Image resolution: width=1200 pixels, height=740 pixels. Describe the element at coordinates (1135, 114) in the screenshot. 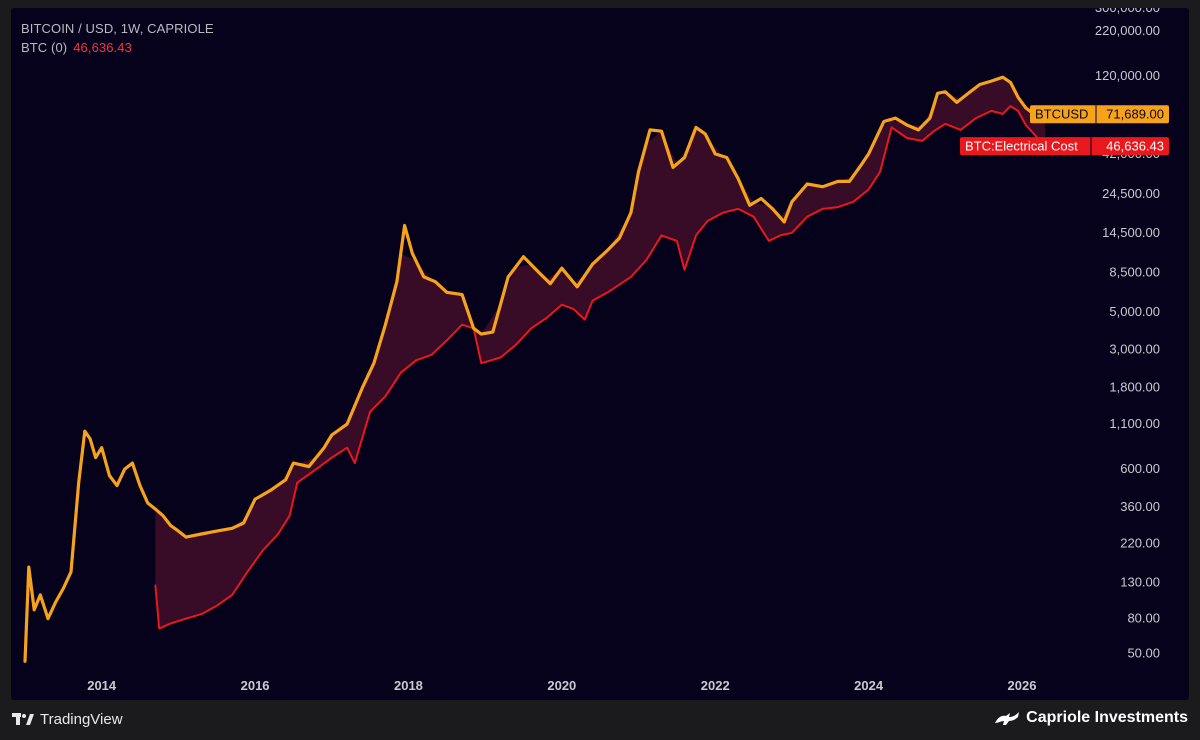

I see `btcusd-tag-value: 71,689.00` at that location.